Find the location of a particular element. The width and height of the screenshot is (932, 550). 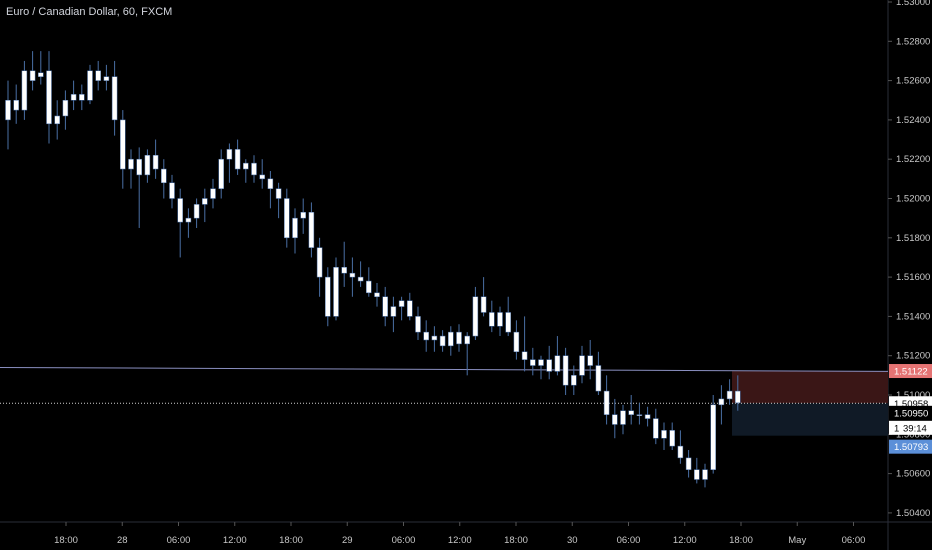

trendline is located at coordinates (444, 369).